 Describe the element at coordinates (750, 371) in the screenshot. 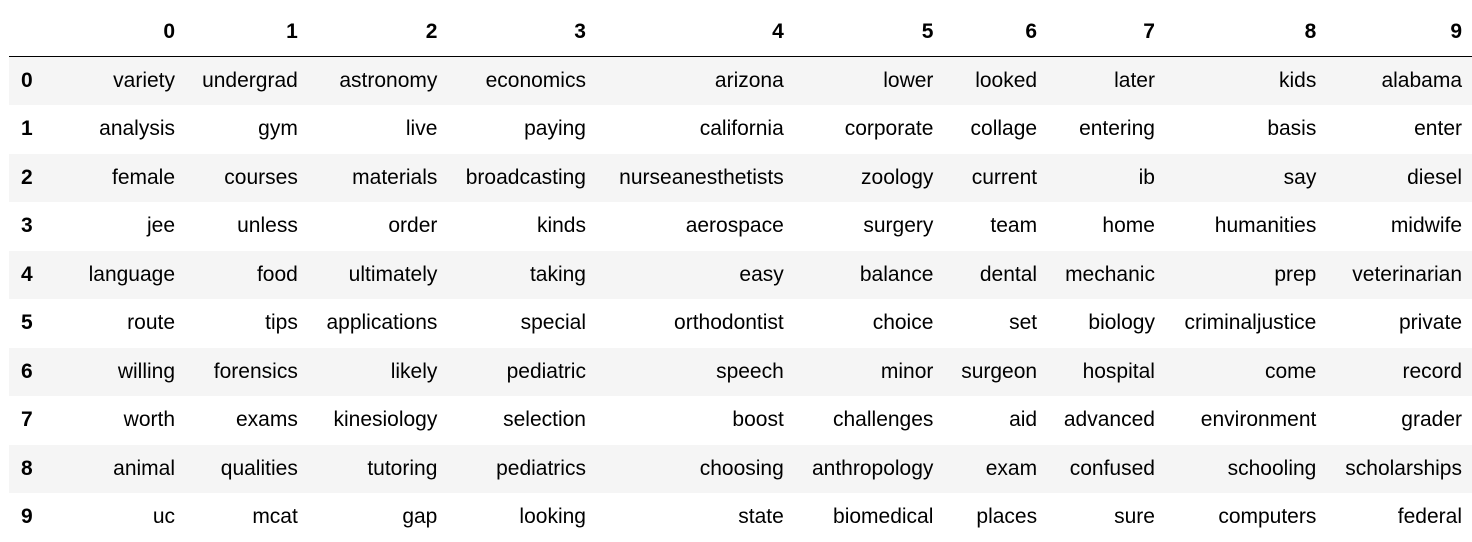

I see `table-cell: speech` at that location.